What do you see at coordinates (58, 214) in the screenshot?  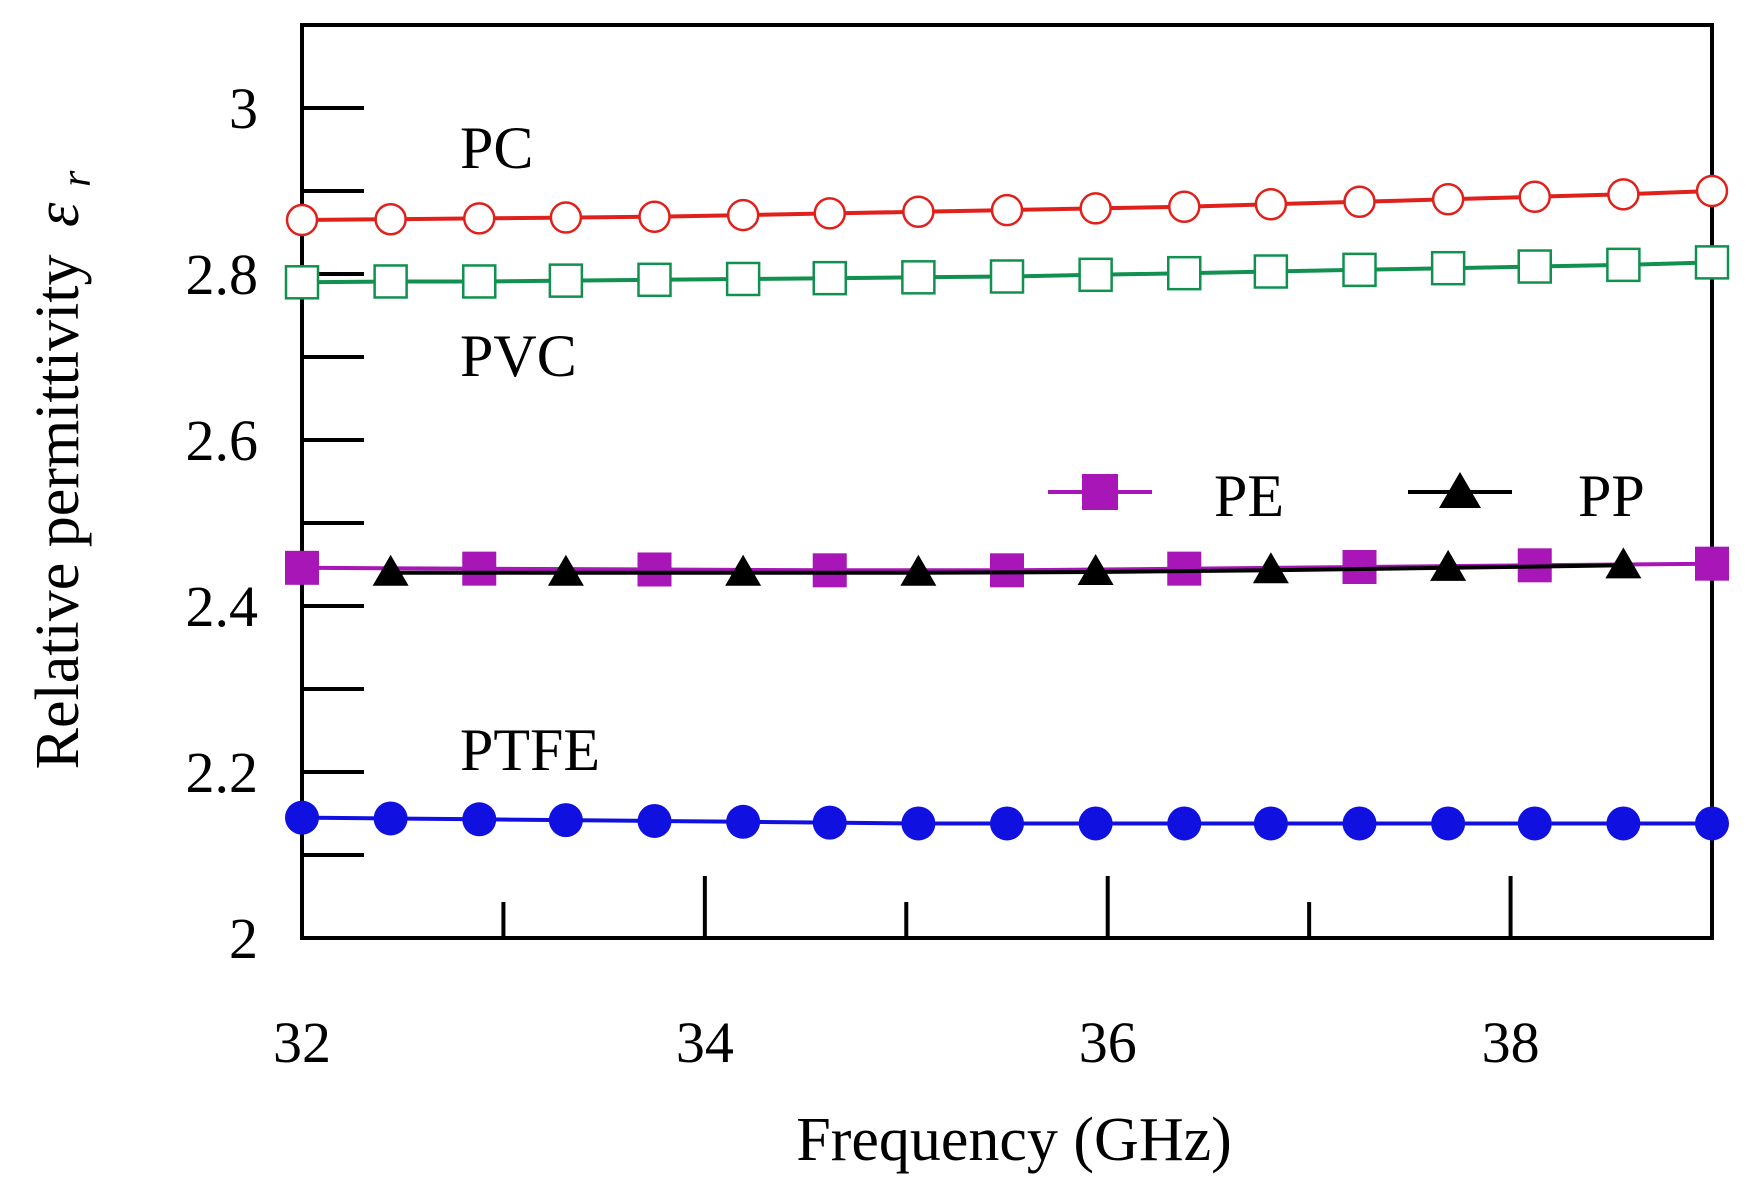 I see `y-axis-title-symbol: ε` at bounding box center [58, 214].